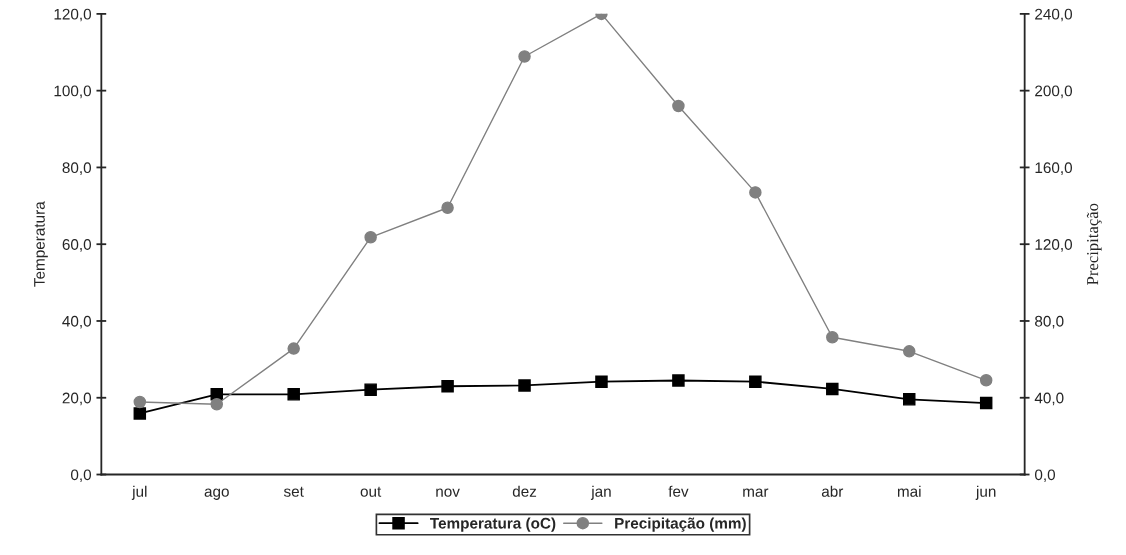 Image resolution: width=1126 pixels, height=555 pixels. What do you see at coordinates (77, 168) in the screenshot?
I see `y-tick-label: 80,0` at bounding box center [77, 168].